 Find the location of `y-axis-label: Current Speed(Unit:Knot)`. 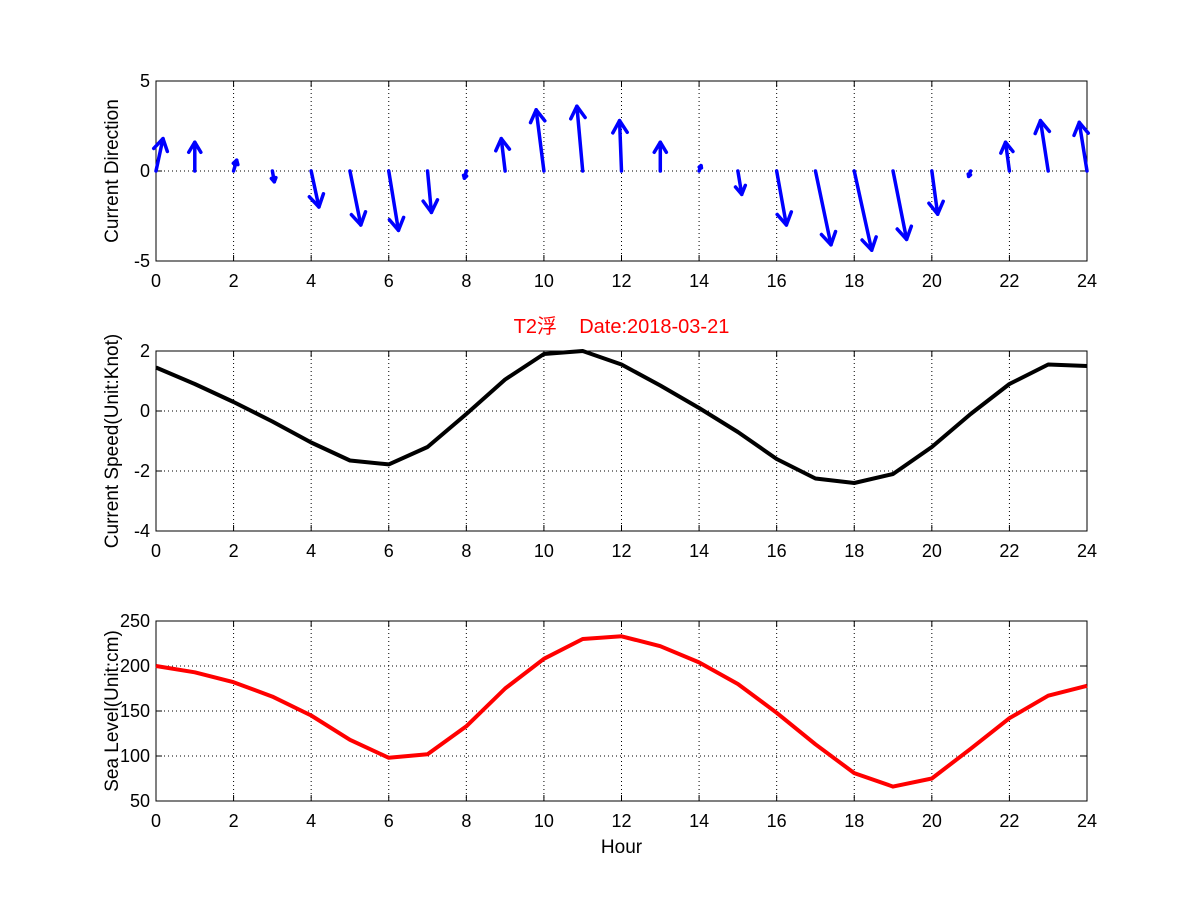

y-axis-label: Current Speed(Unit:Knot) is located at coordinates (112, 441).